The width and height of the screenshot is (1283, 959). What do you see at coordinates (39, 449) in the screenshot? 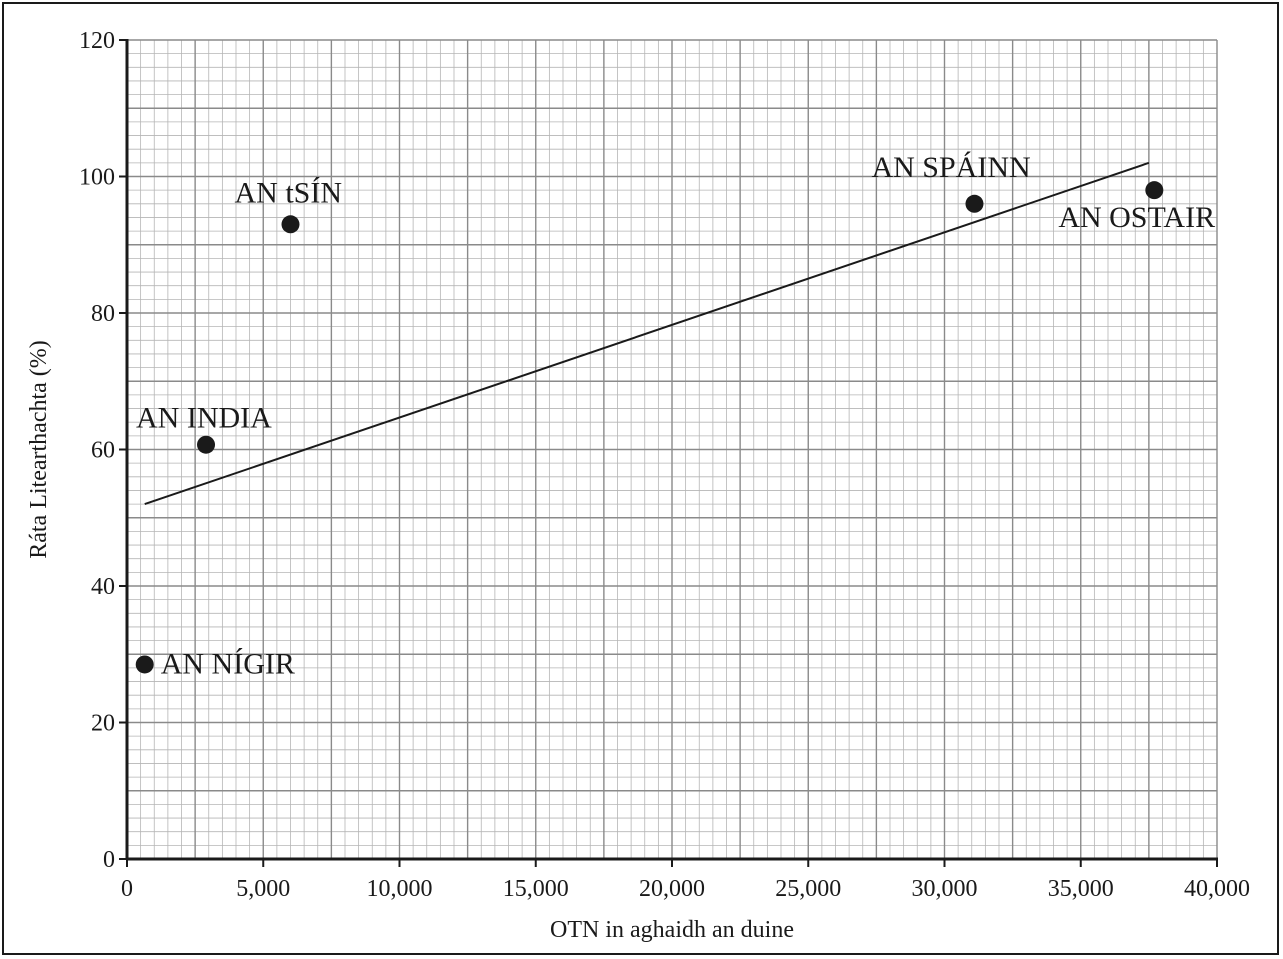
I see `y-axis-title: Ráta Litearthachta (%)` at bounding box center [39, 449].